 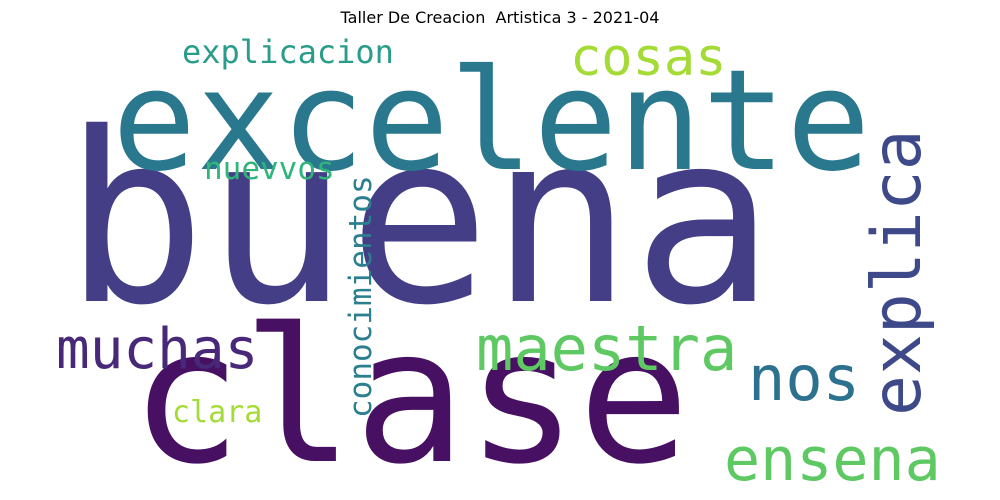 What do you see at coordinates (269, 169) in the screenshot?
I see `word-nuevvos: nuevvos` at bounding box center [269, 169].